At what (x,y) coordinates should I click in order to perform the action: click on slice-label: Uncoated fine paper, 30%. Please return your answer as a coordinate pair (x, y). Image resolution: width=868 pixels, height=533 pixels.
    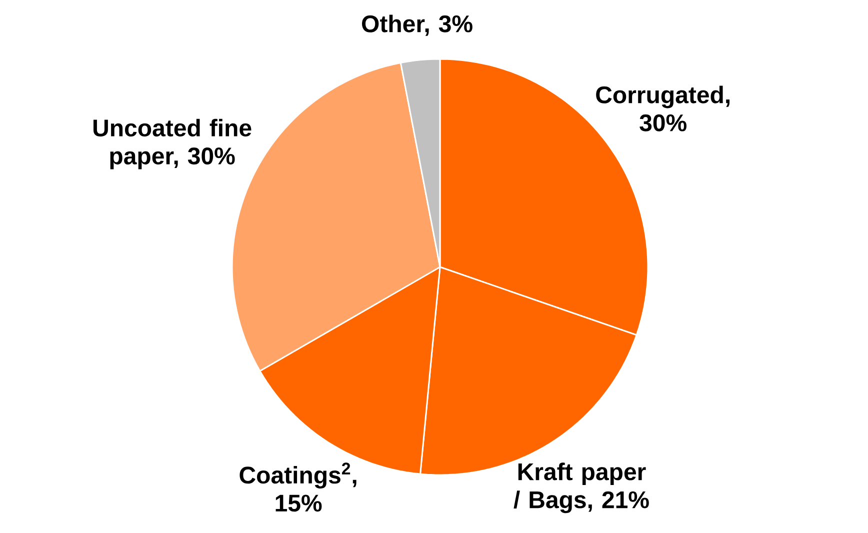
    Looking at the image, I should click on (172, 144).